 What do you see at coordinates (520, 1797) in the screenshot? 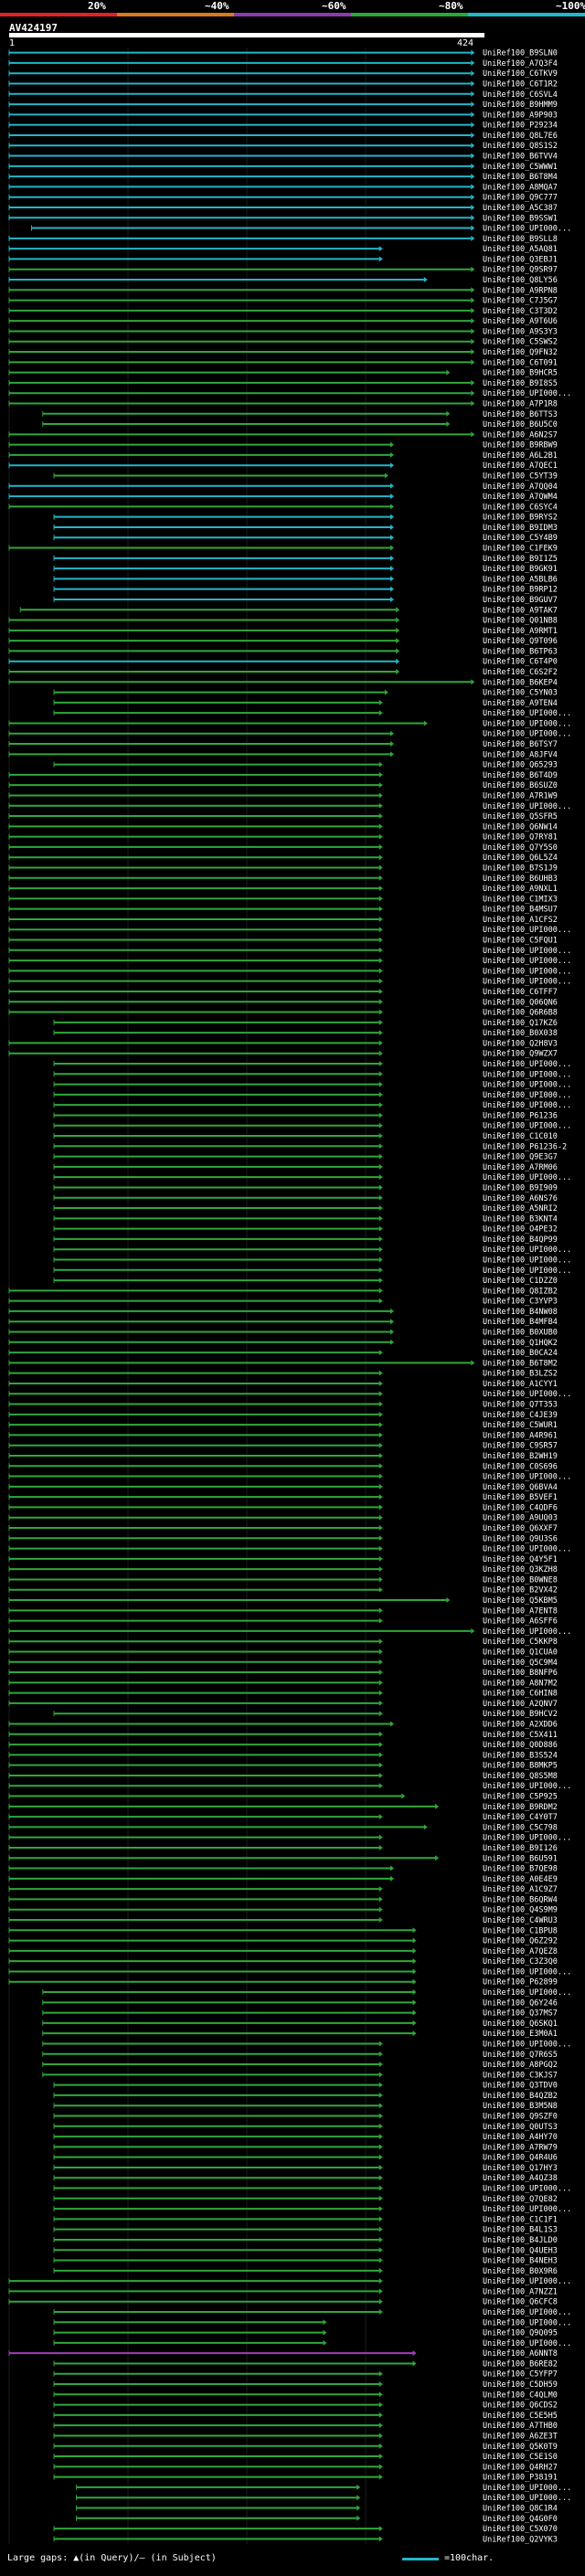
I see `hit-label: UniRef100_C5P925` at bounding box center [520, 1797].